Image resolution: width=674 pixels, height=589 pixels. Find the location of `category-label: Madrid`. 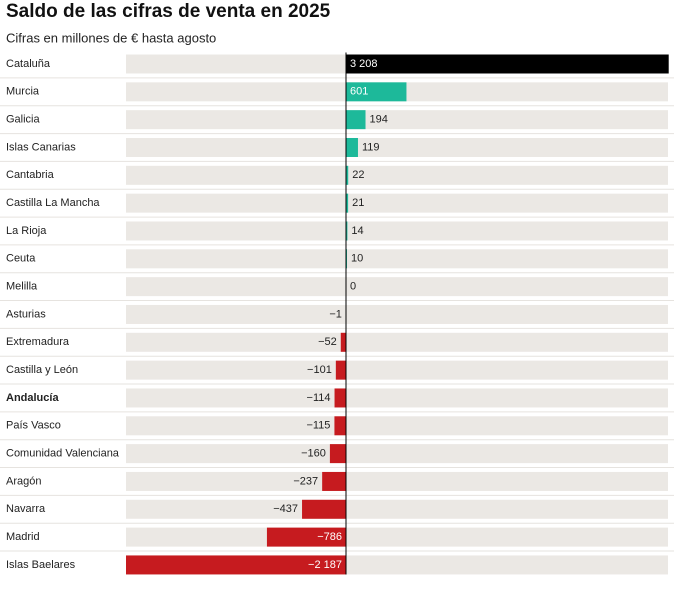

category-label: Madrid is located at coordinates (23, 537).